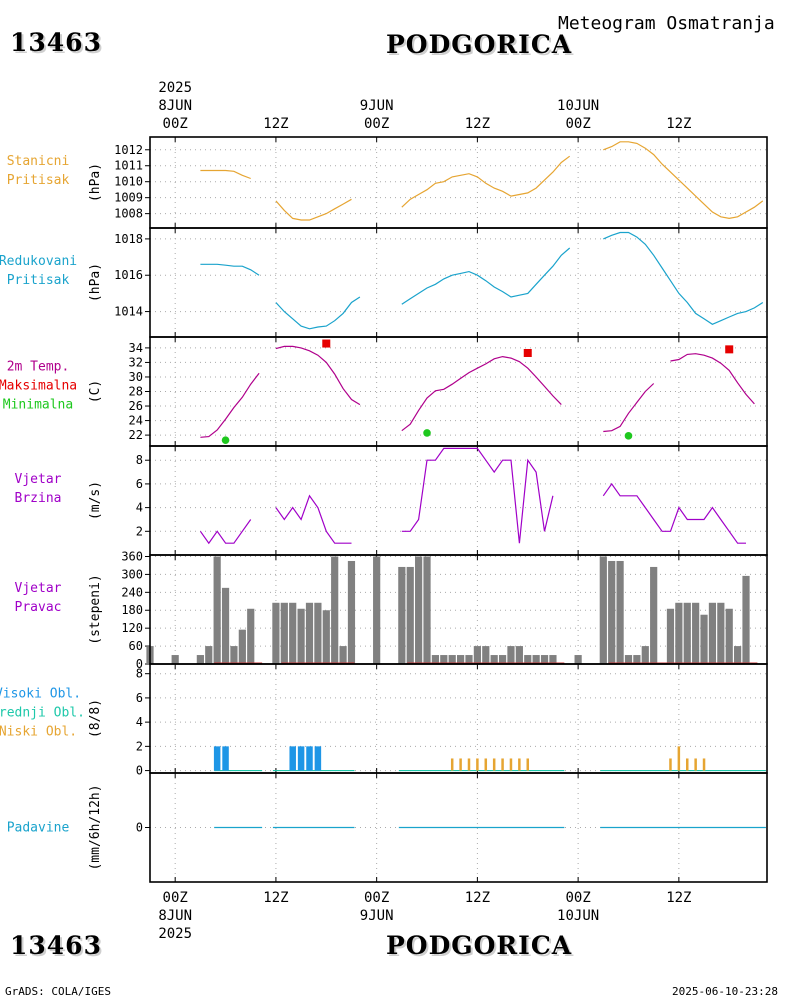 This screenshot has width=800, height=1000. What do you see at coordinates (38, 161) in the screenshot?
I see `panel-label-stanicni: Stanicni` at bounding box center [38, 161].